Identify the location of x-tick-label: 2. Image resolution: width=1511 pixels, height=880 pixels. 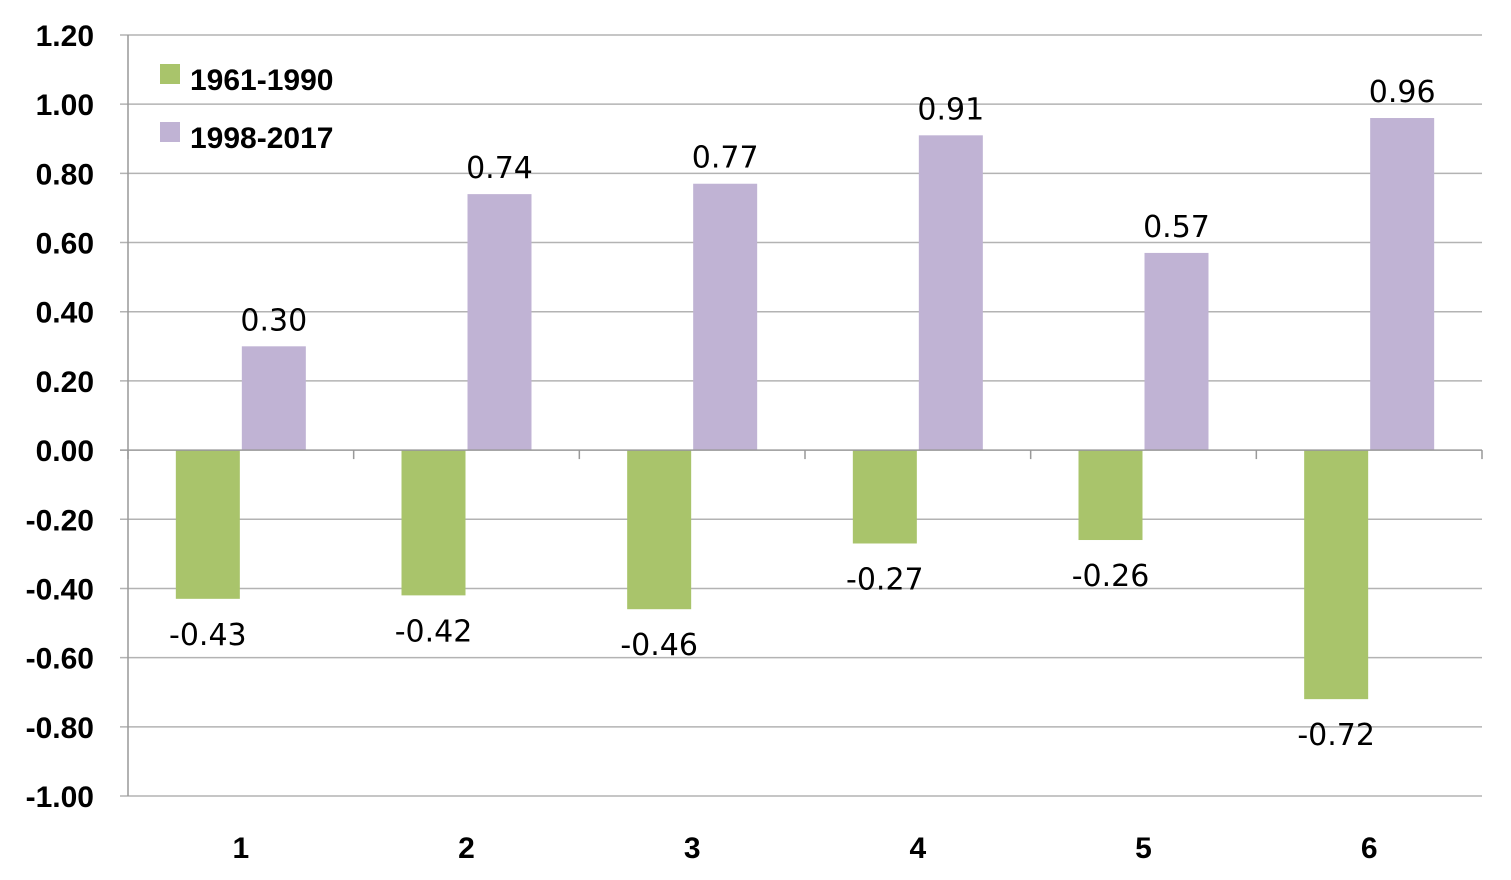
(466, 848).